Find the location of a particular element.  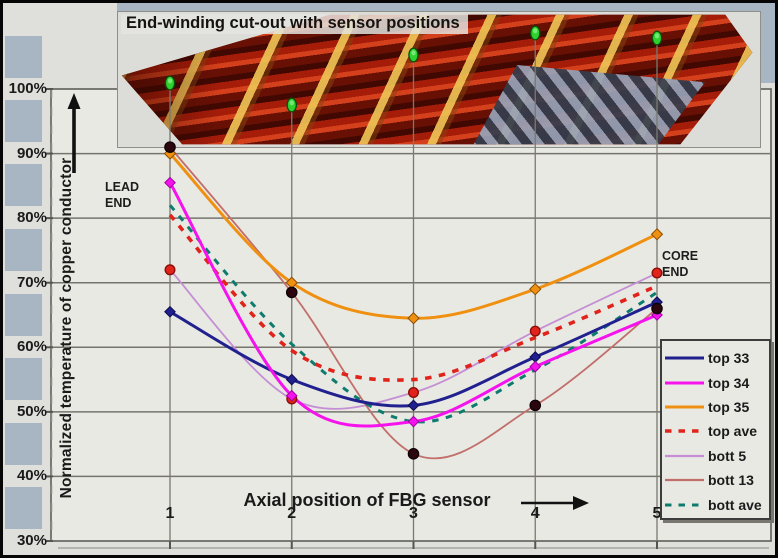

lead-end-label: LEAD END is located at coordinates (122, 195).